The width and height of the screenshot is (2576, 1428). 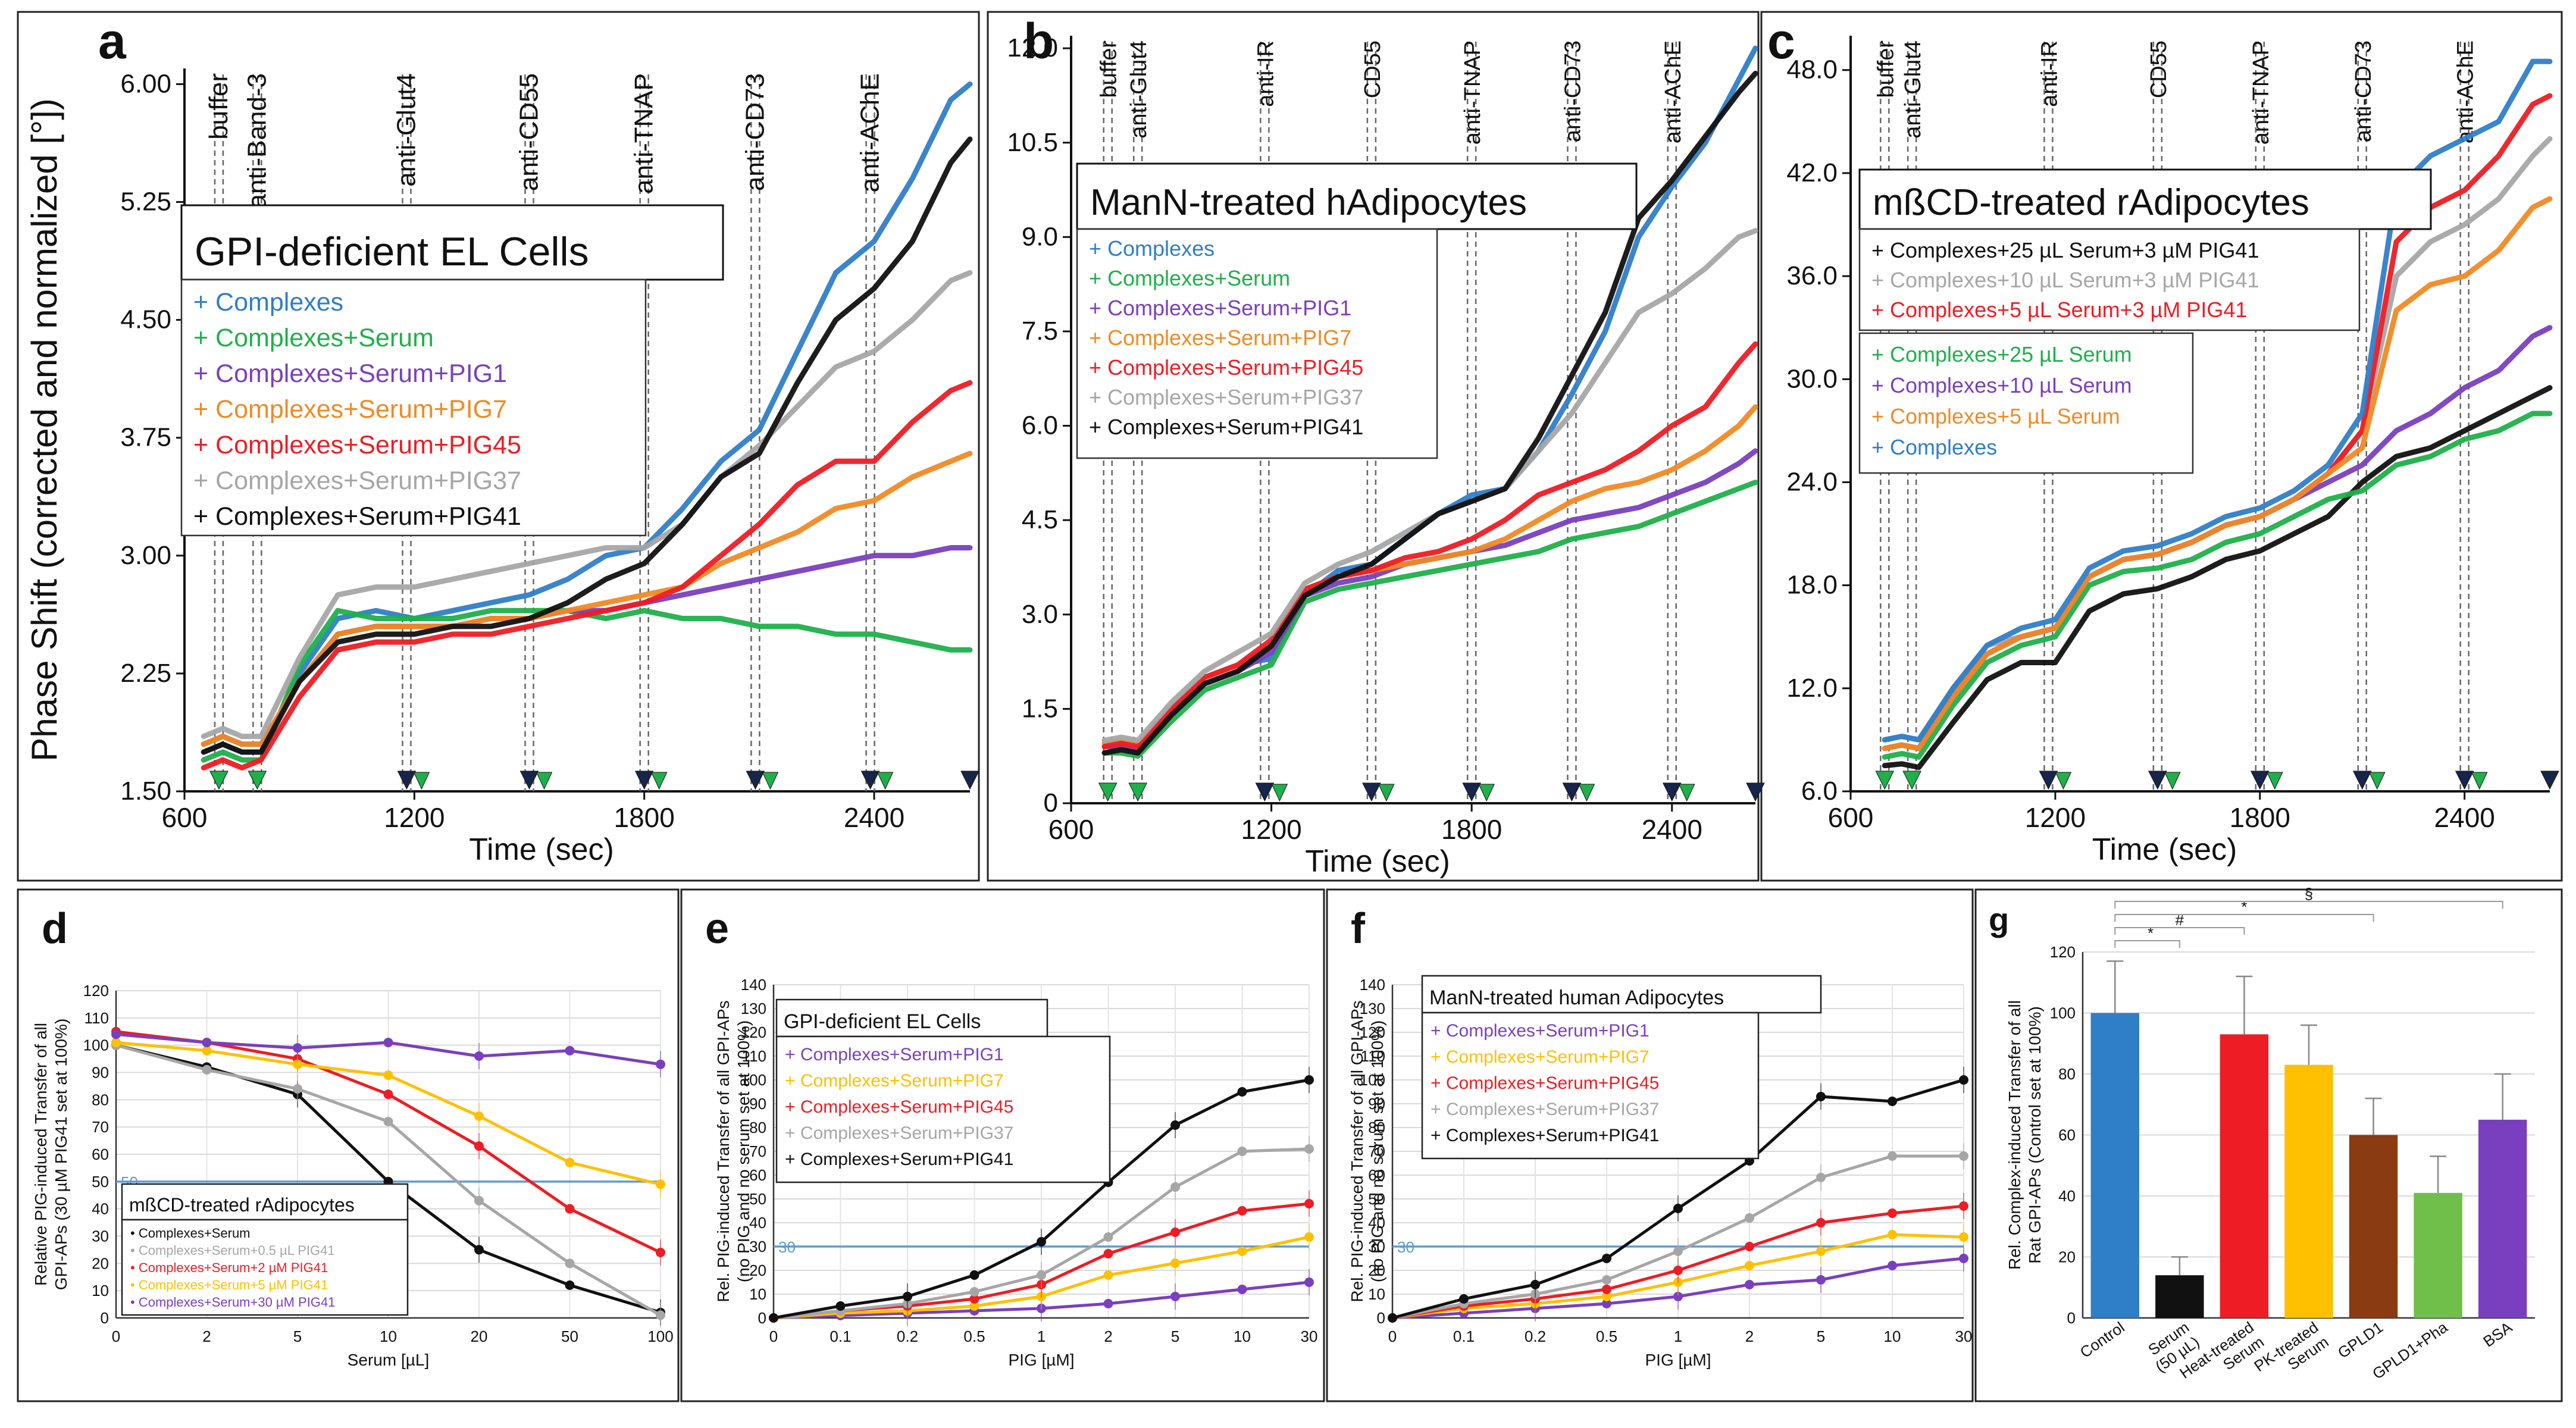 I want to click on y-tick-label: 0, so click(x=762, y=1318).